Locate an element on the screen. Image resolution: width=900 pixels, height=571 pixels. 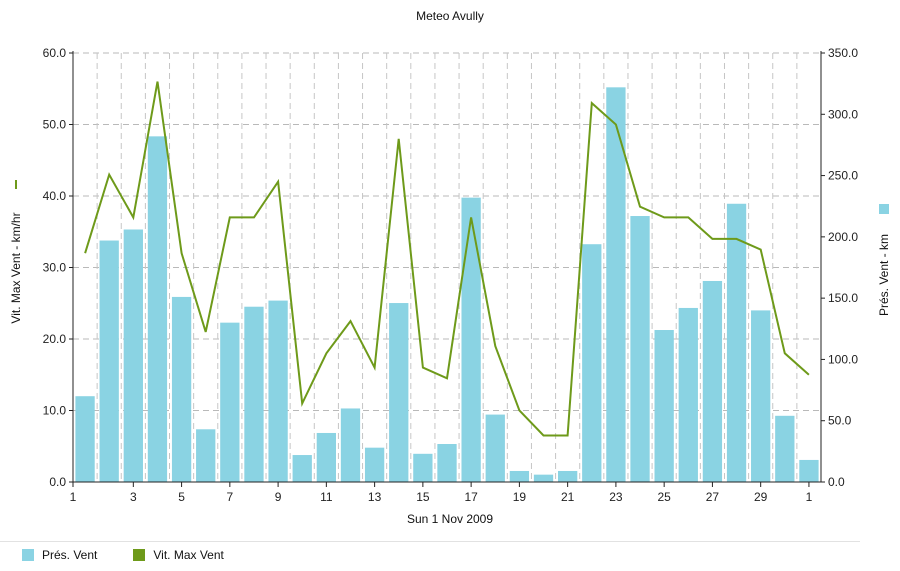
y-left-tick-label: 50.0 is located at coordinates (55, 125).